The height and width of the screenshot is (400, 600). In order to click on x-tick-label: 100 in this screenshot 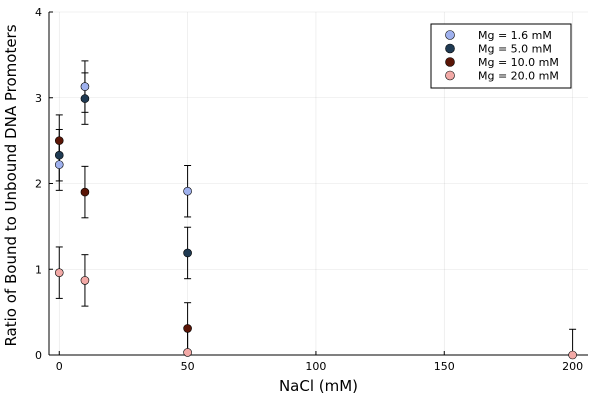, I will do `click(315, 366)`.